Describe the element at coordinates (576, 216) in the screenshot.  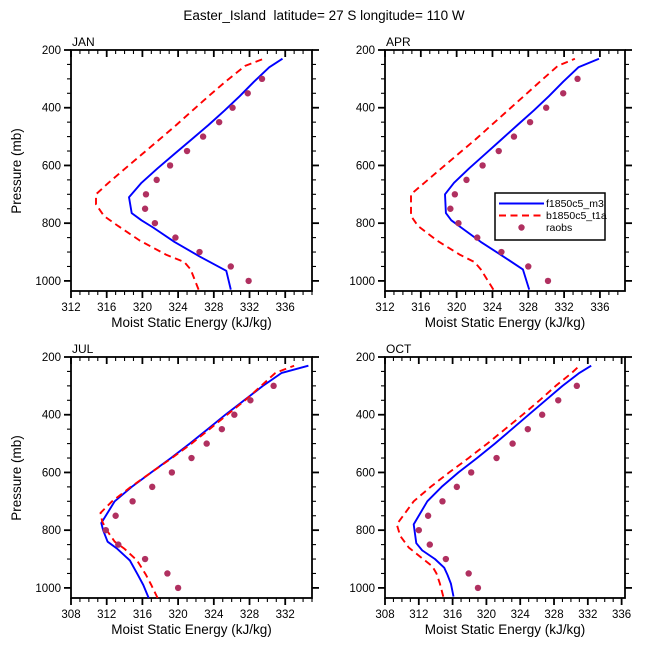
I see `legend-label: b1850c5_t1a` at that location.